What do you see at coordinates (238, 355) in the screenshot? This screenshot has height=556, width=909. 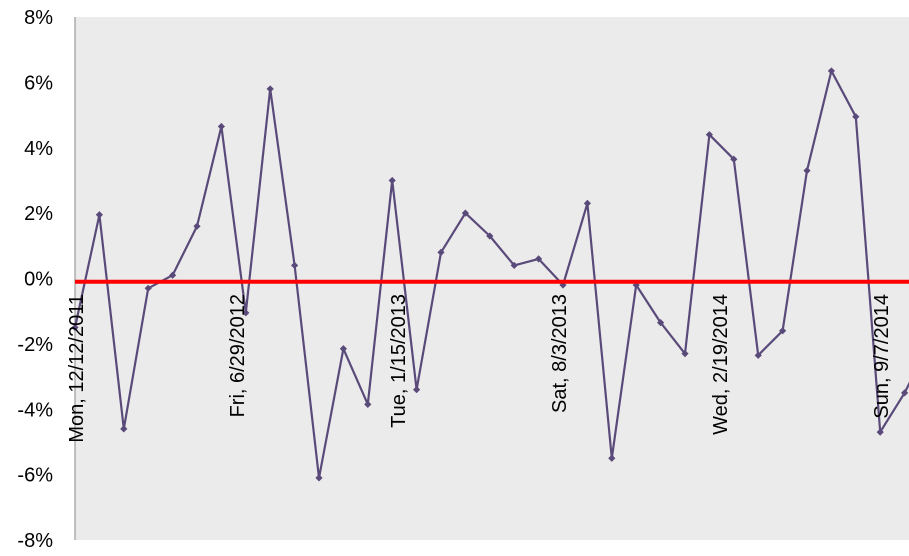 I see `x-tick-label: Fri, 6/29/2012` at bounding box center [238, 355].